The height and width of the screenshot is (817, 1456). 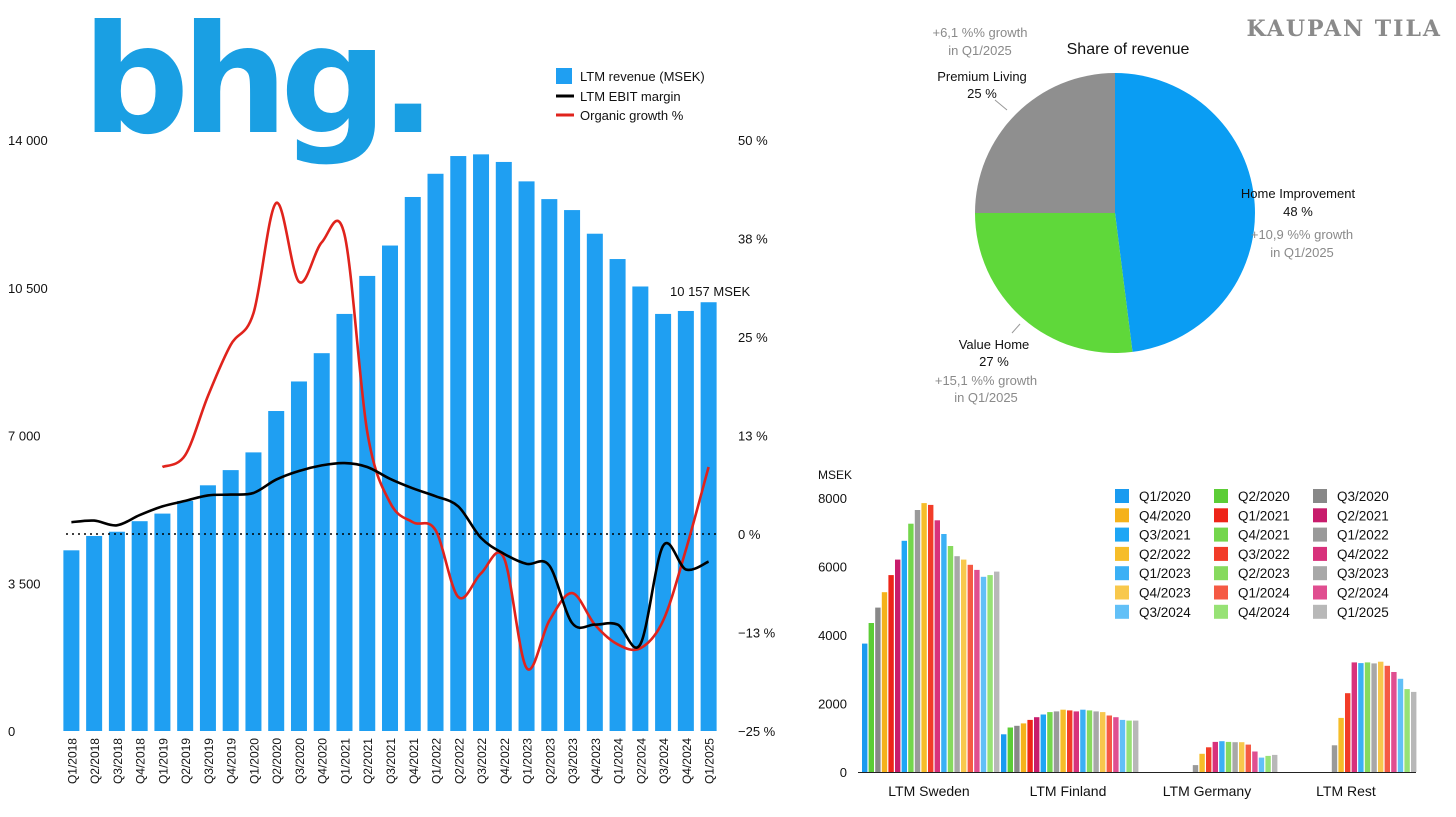 I want to click on pie-growth-note: +15,1 %% growth, so click(x=986, y=380).